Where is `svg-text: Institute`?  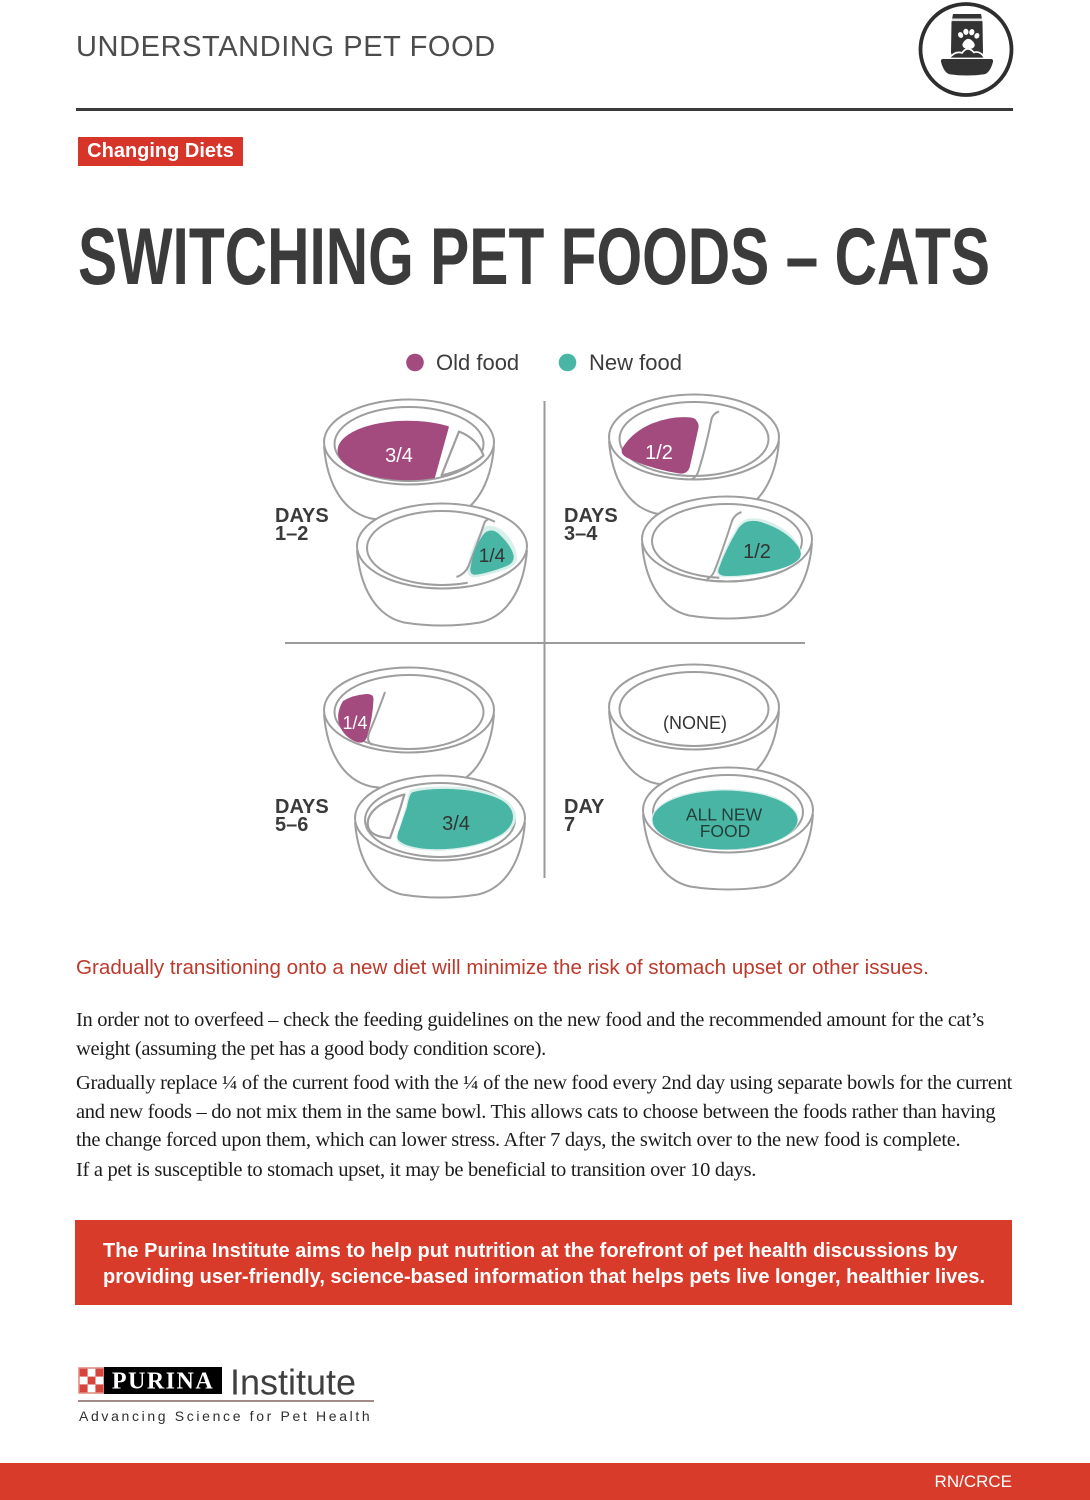 svg-text: Institute is located at coordinates (293, 1382).